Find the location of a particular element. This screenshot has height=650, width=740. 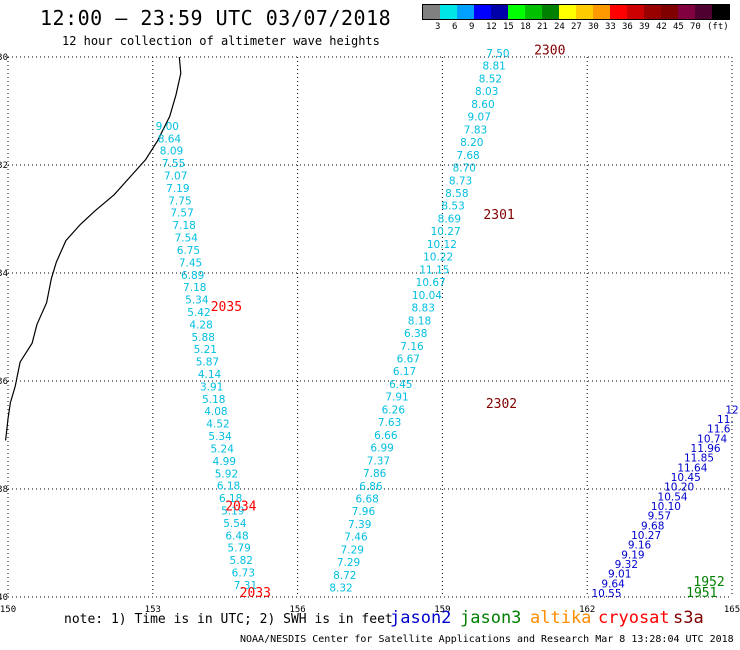

wave-height-value: 7.91 is located at coordinates (396, 398).